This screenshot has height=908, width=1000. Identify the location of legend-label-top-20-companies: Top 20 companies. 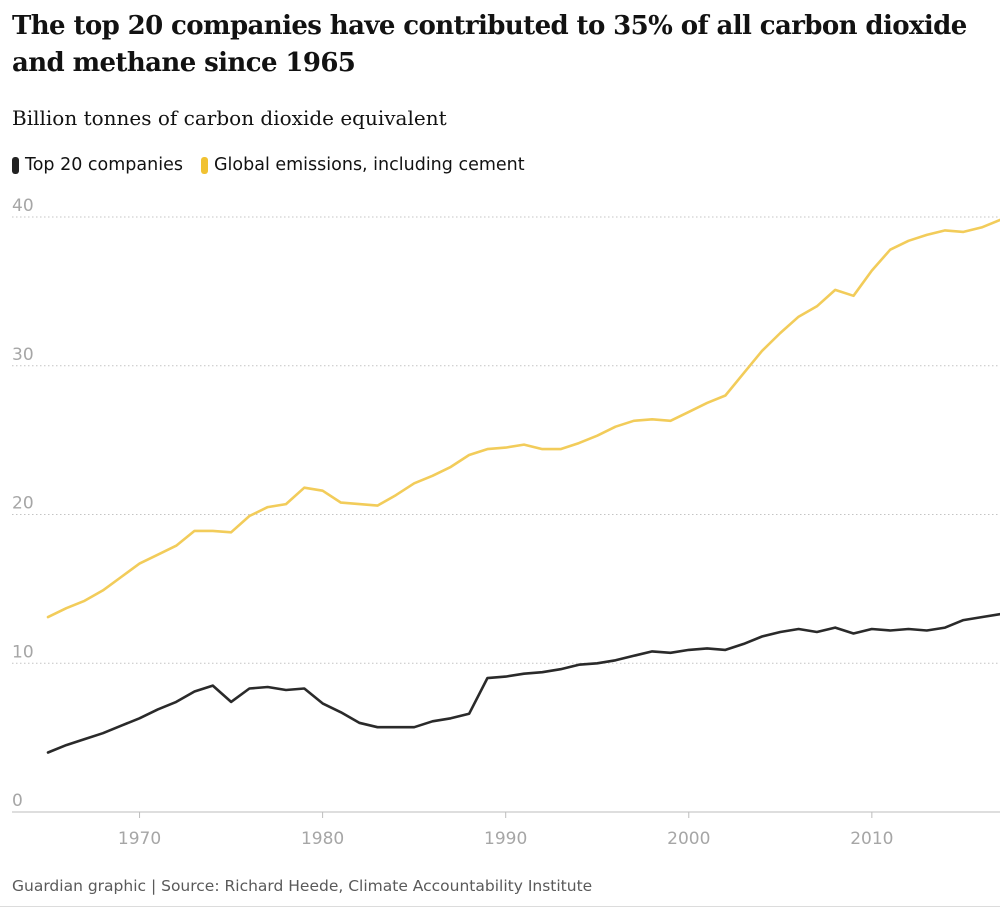
(104, 165).